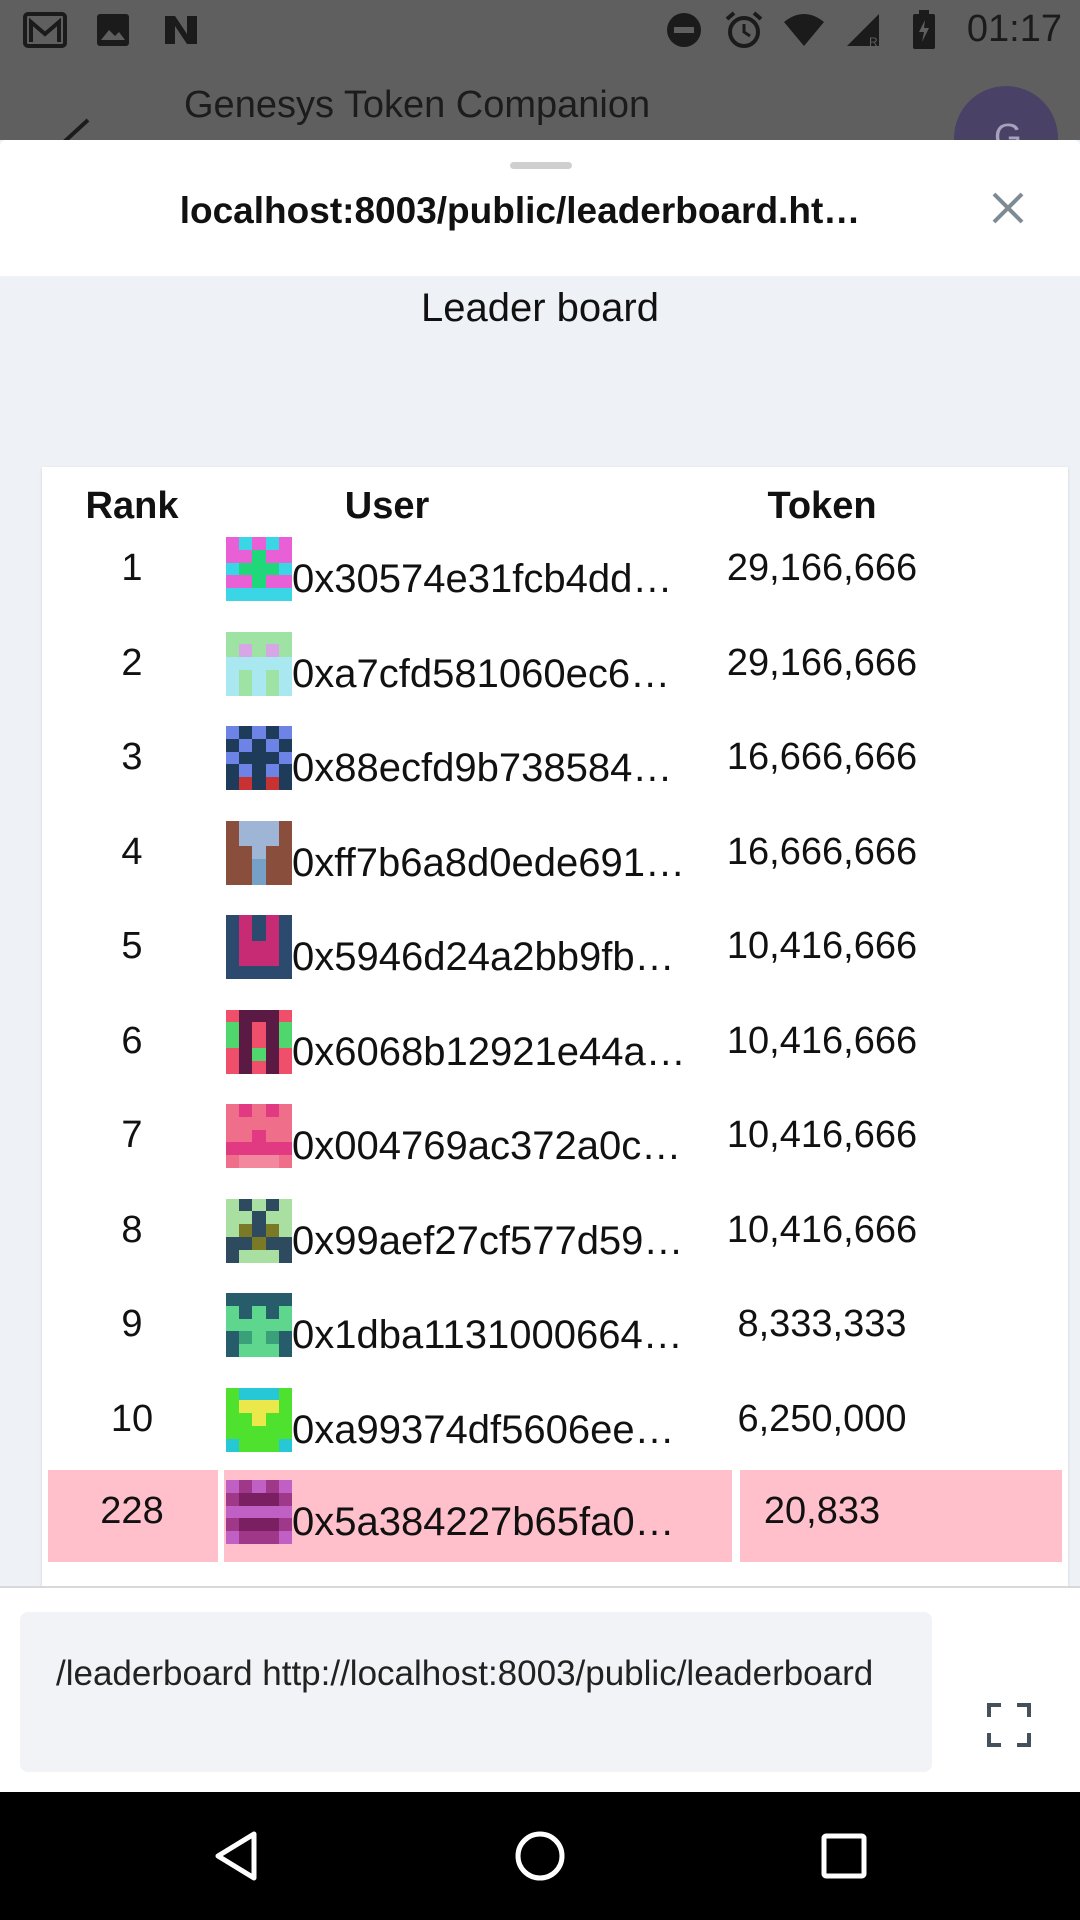  I want to click on table-row: 8 0x99aef27cf577d59… 10,416,666, so click(555, 1236).